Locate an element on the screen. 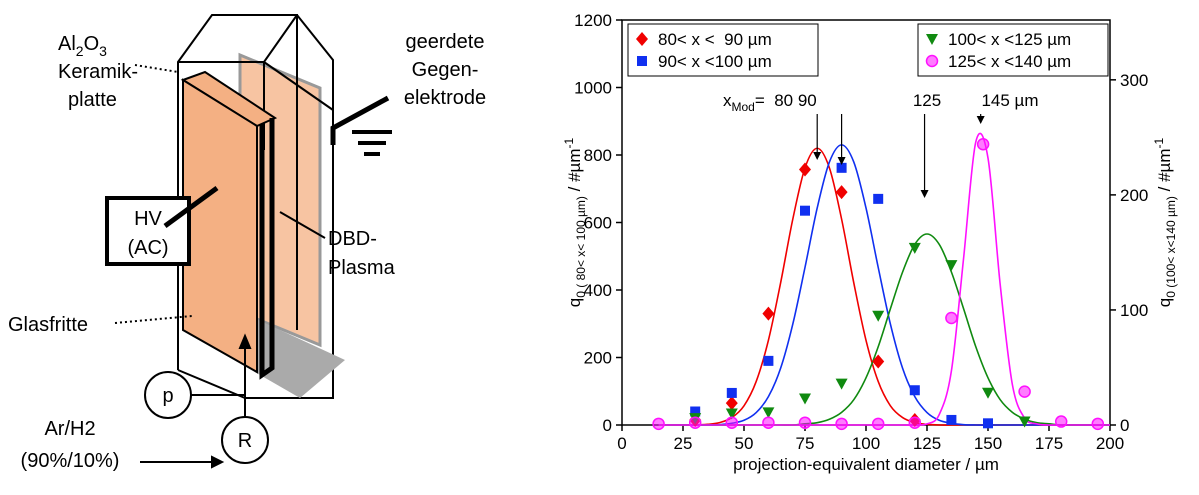  x-tick-label: 125 is located at coordinates (927, 443).